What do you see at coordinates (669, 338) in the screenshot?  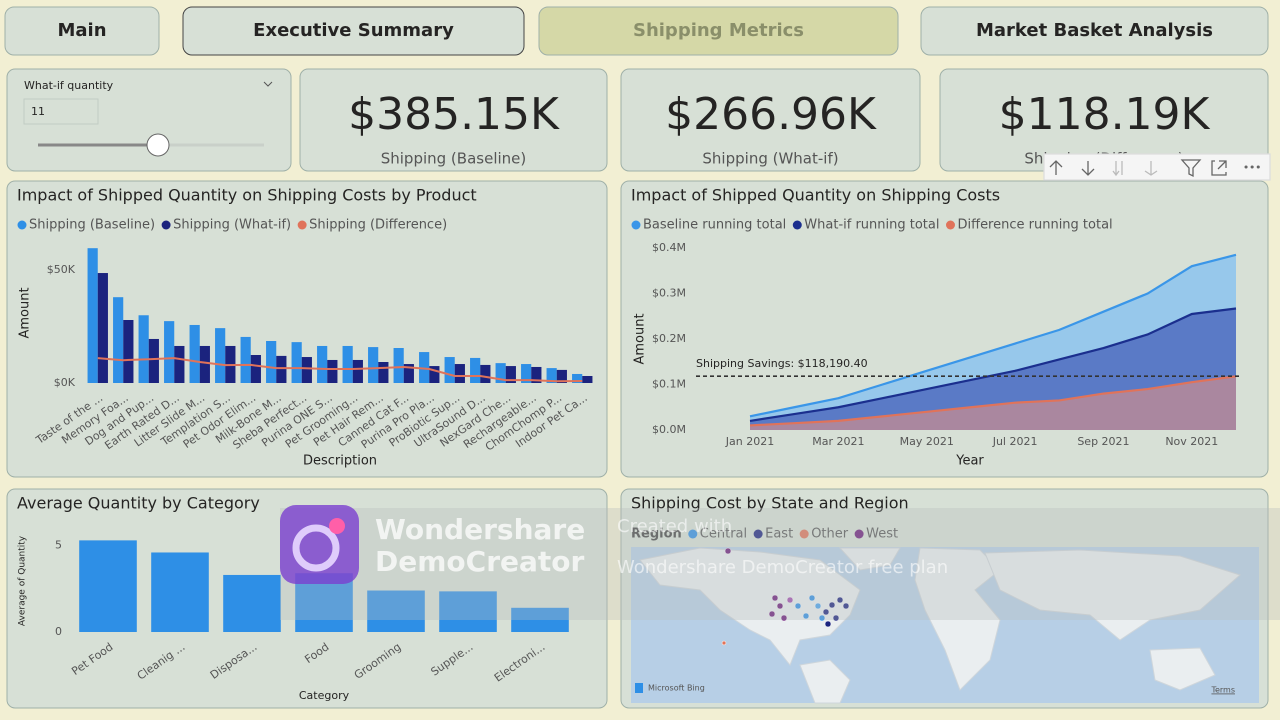 I see `y-tick-label: $0.2M` at bounding box center [669, 338].